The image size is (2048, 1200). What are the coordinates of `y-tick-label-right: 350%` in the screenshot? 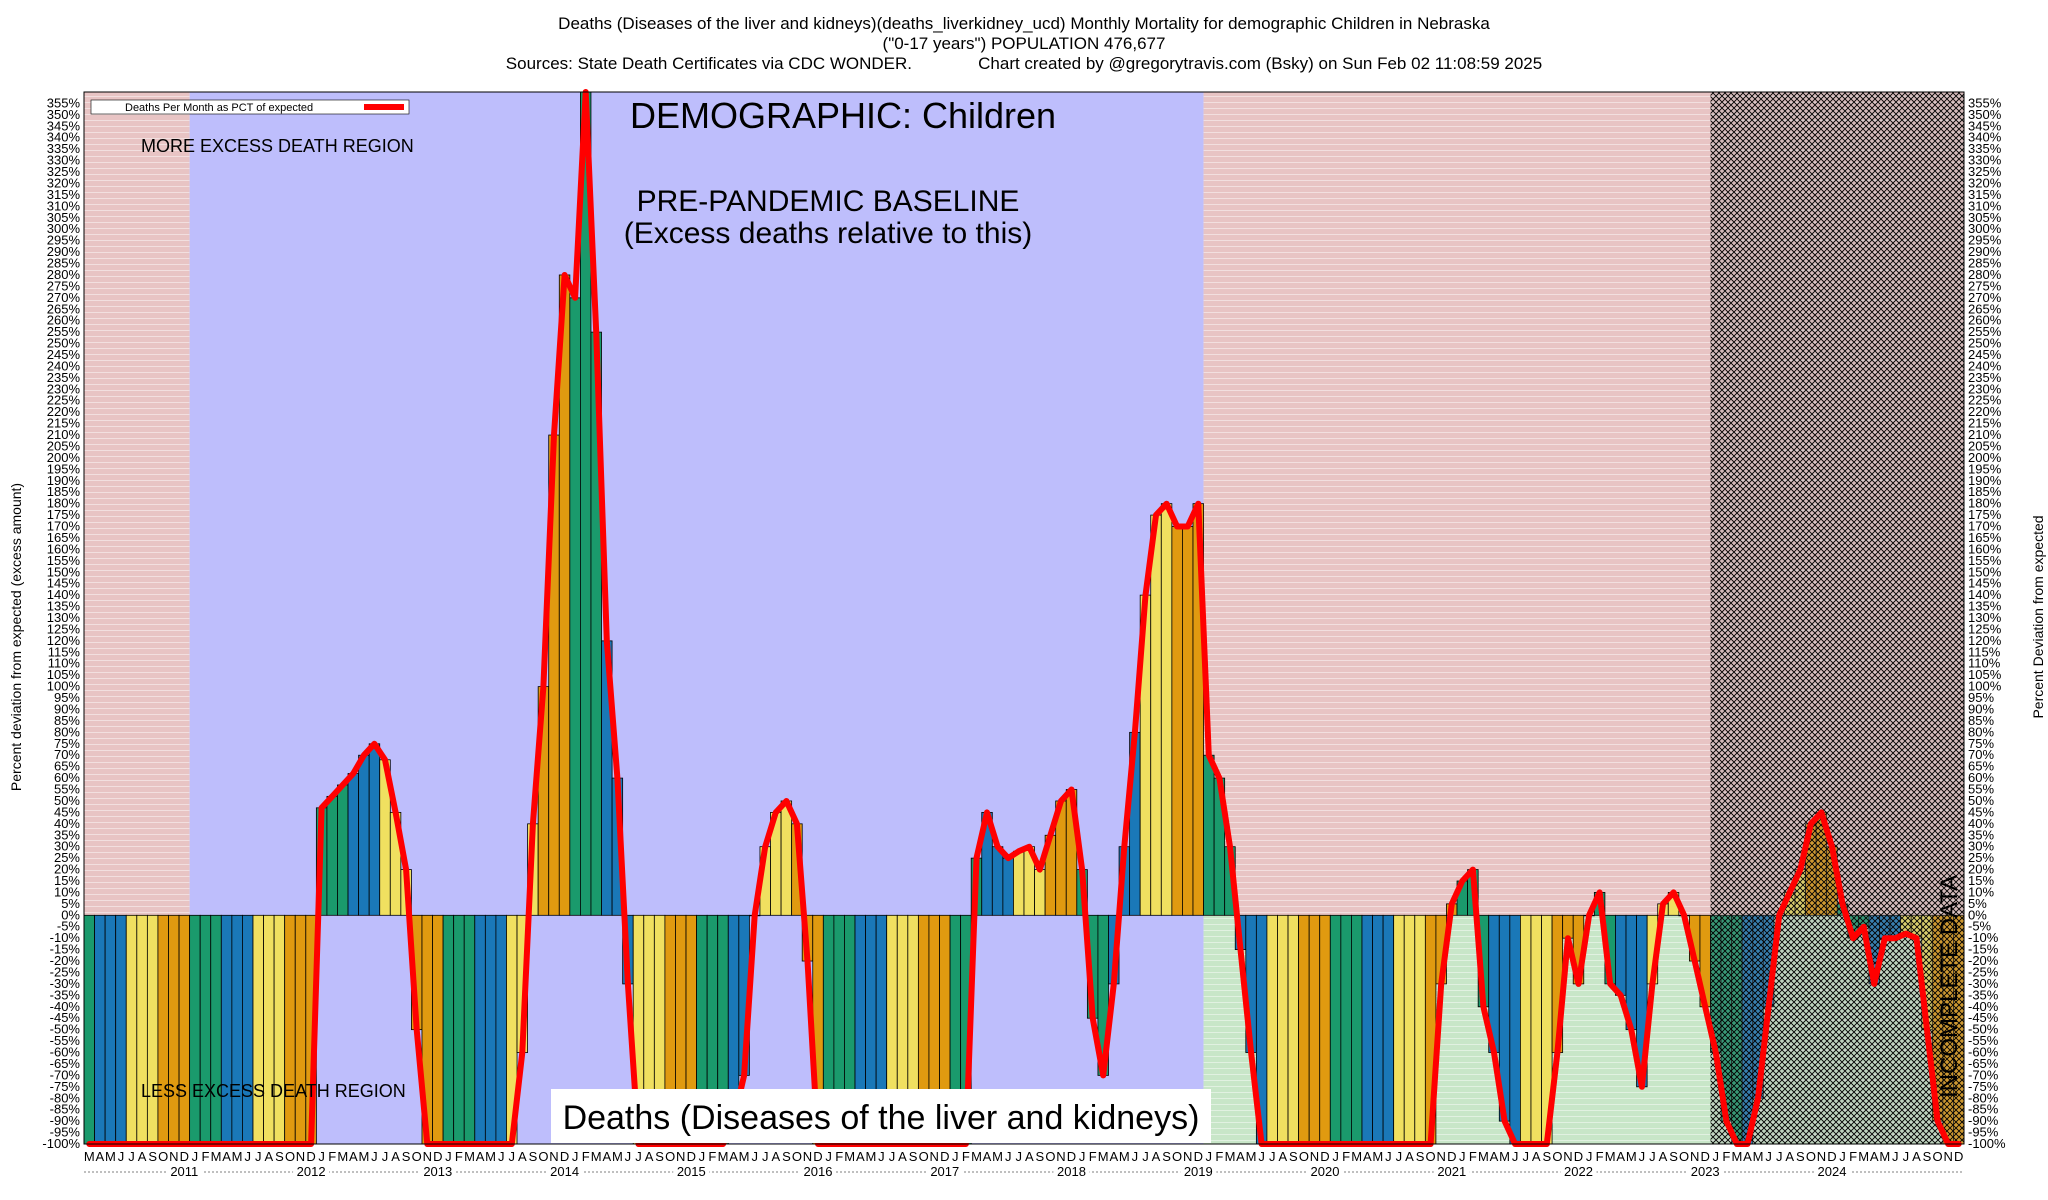 It's located at (1985, 114).